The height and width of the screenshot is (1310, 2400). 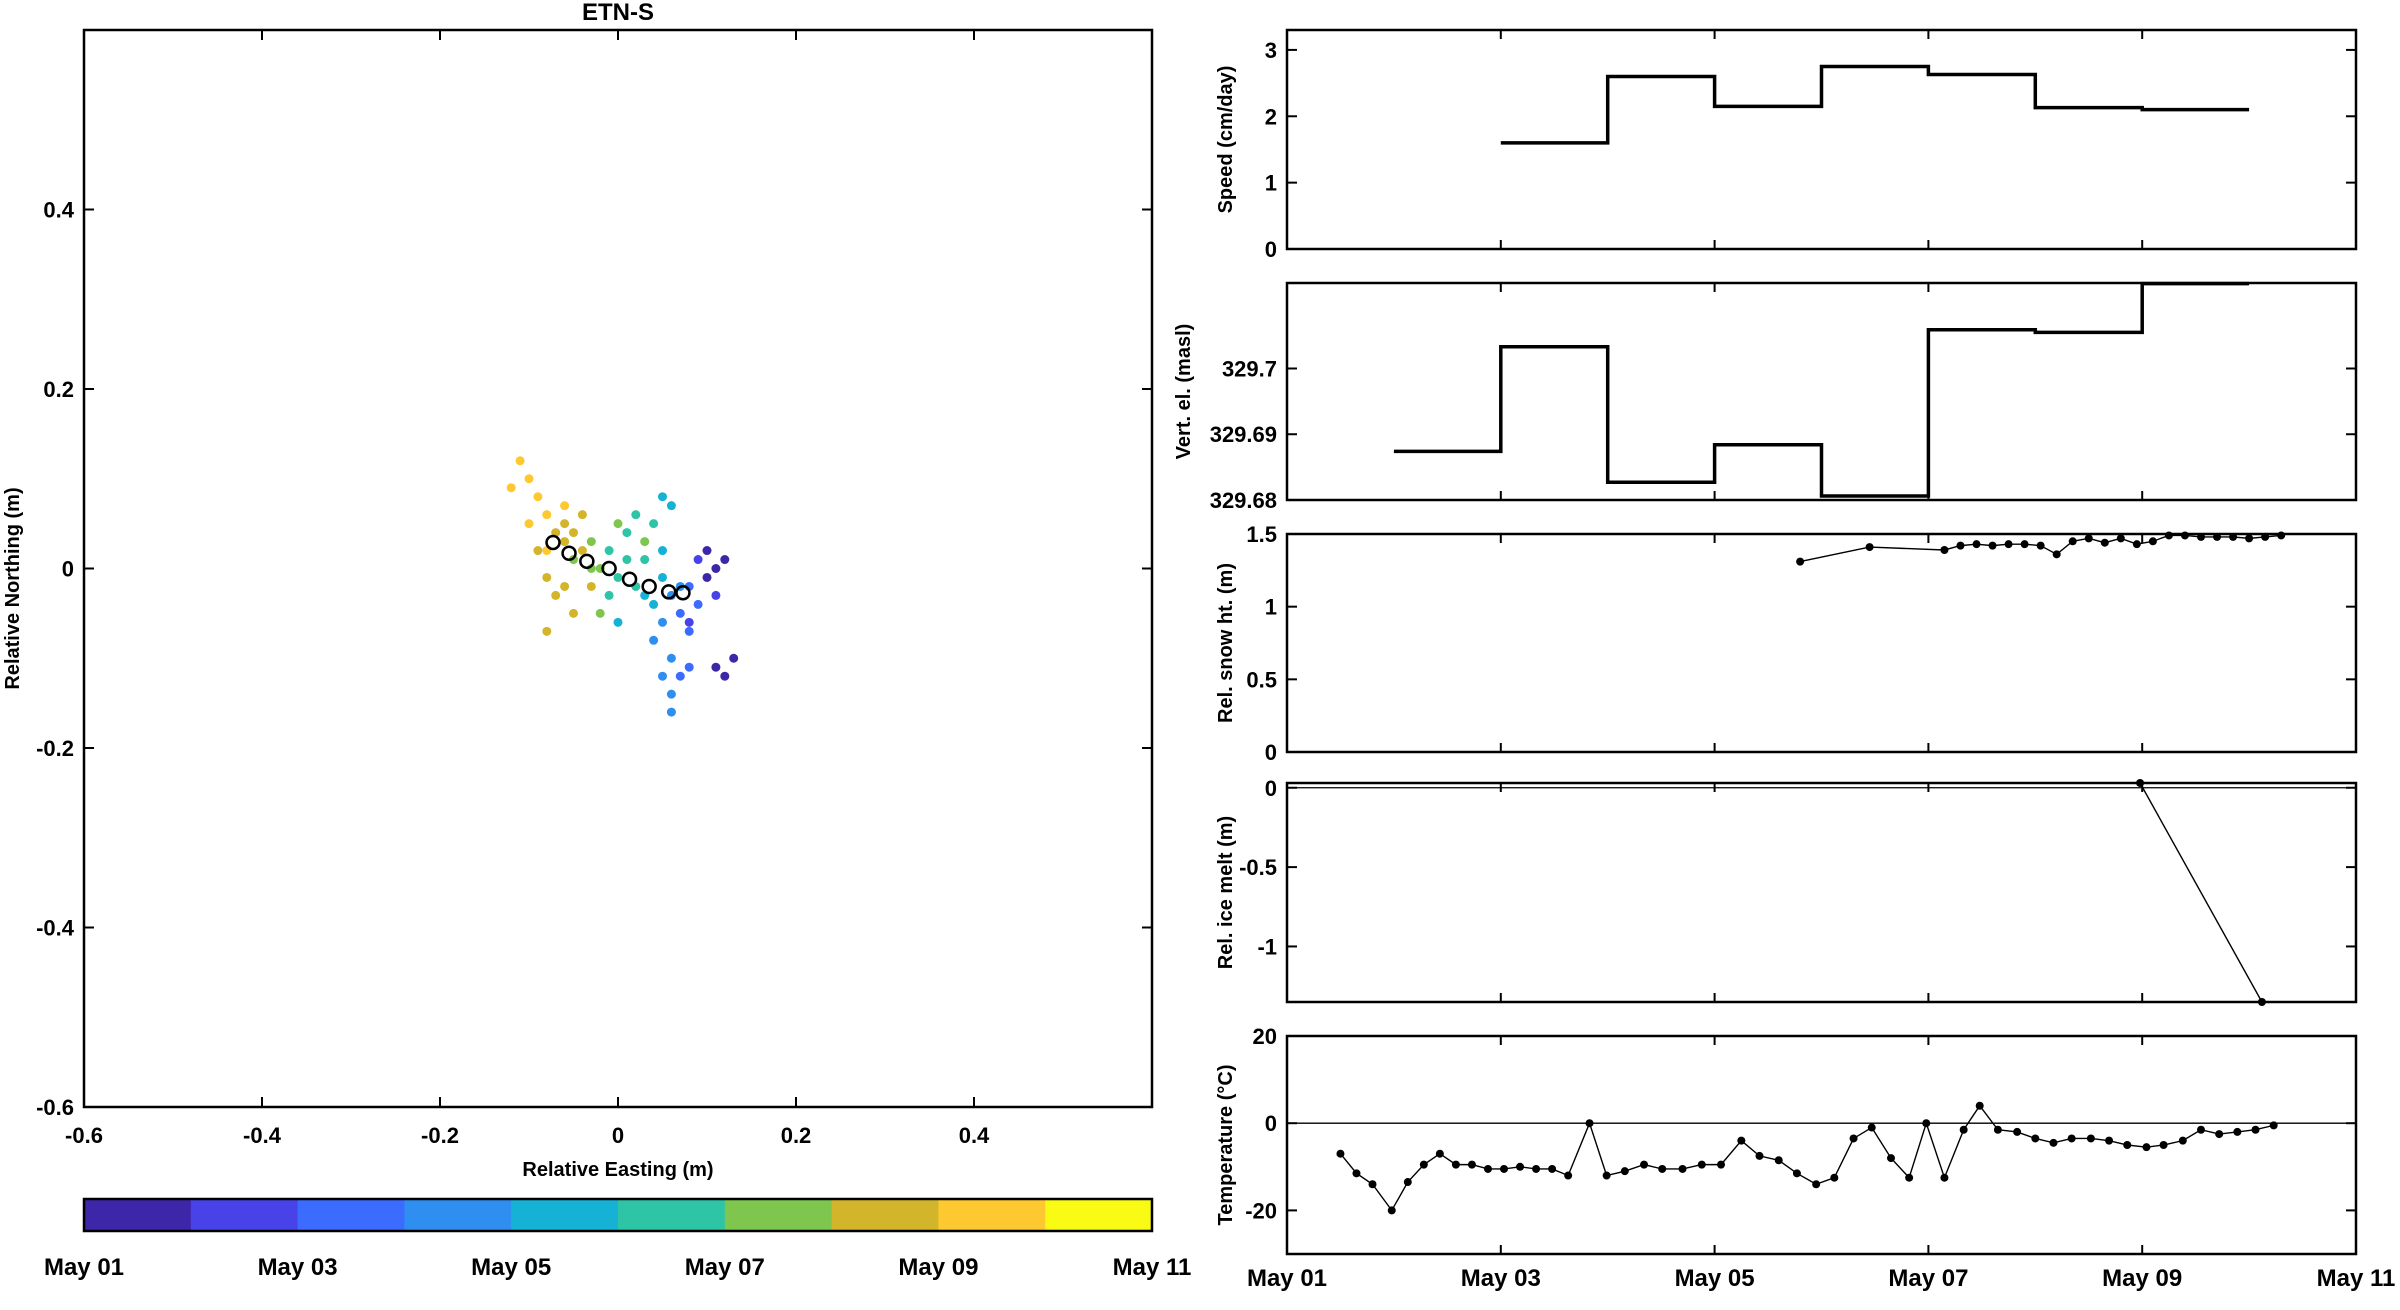 What do you see at coordinates (1226, 140) in the screenshot?
I see `y-axis-label: Speed (cm/day)` at bounding box center [1226, 140].